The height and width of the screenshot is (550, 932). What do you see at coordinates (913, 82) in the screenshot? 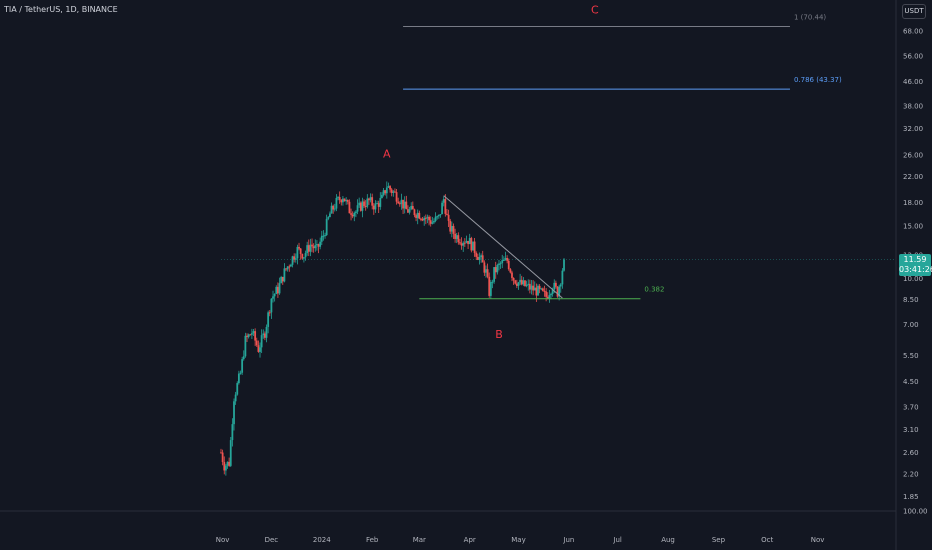
I see `price-tick-label: 46.00` at bounding box center [913, 82].